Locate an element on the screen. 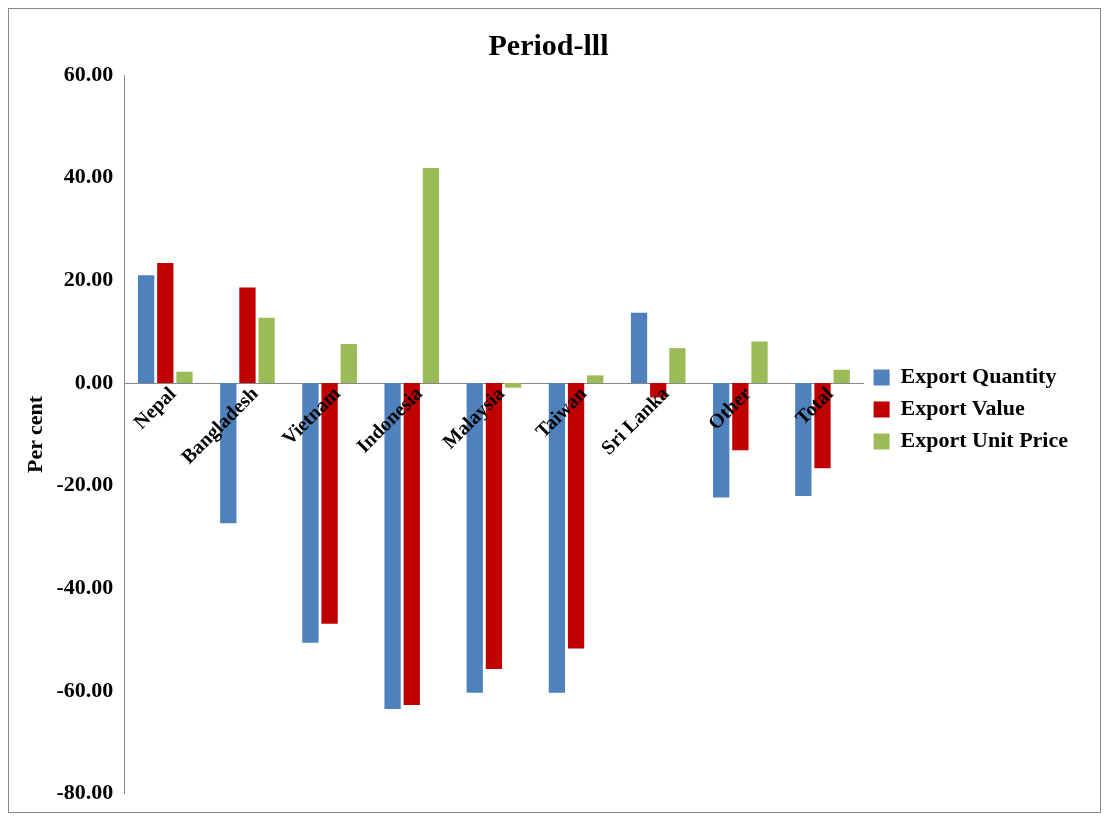 Image resolution: width=1109 pixels, height=821 pixels. legend-label: Export Value is located at coordinates (962, 408).